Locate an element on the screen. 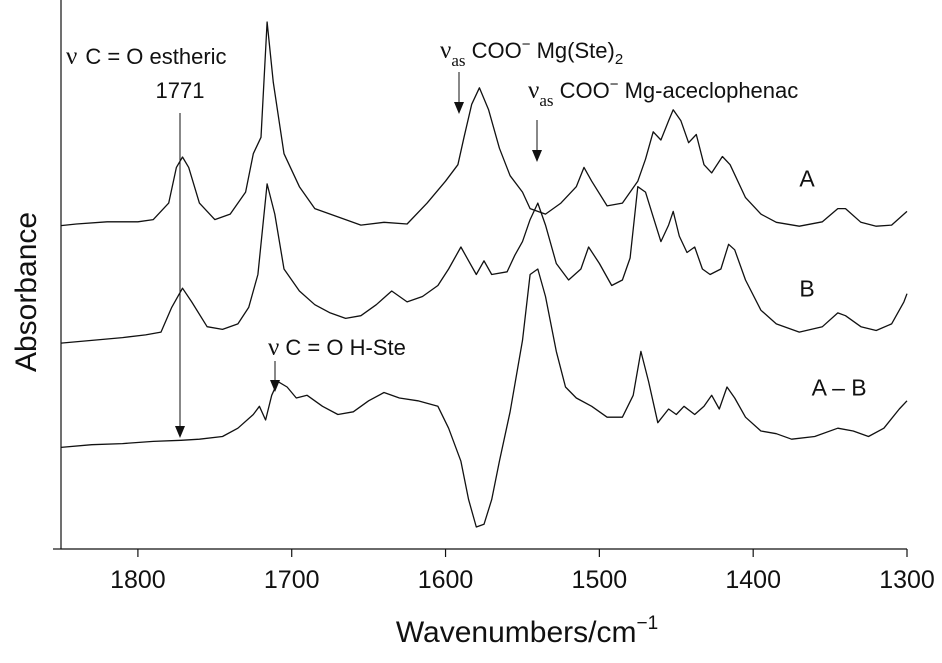  annotation-c-o-estheric-line1: ν C = O estheric is located at coordinates (146, 56).